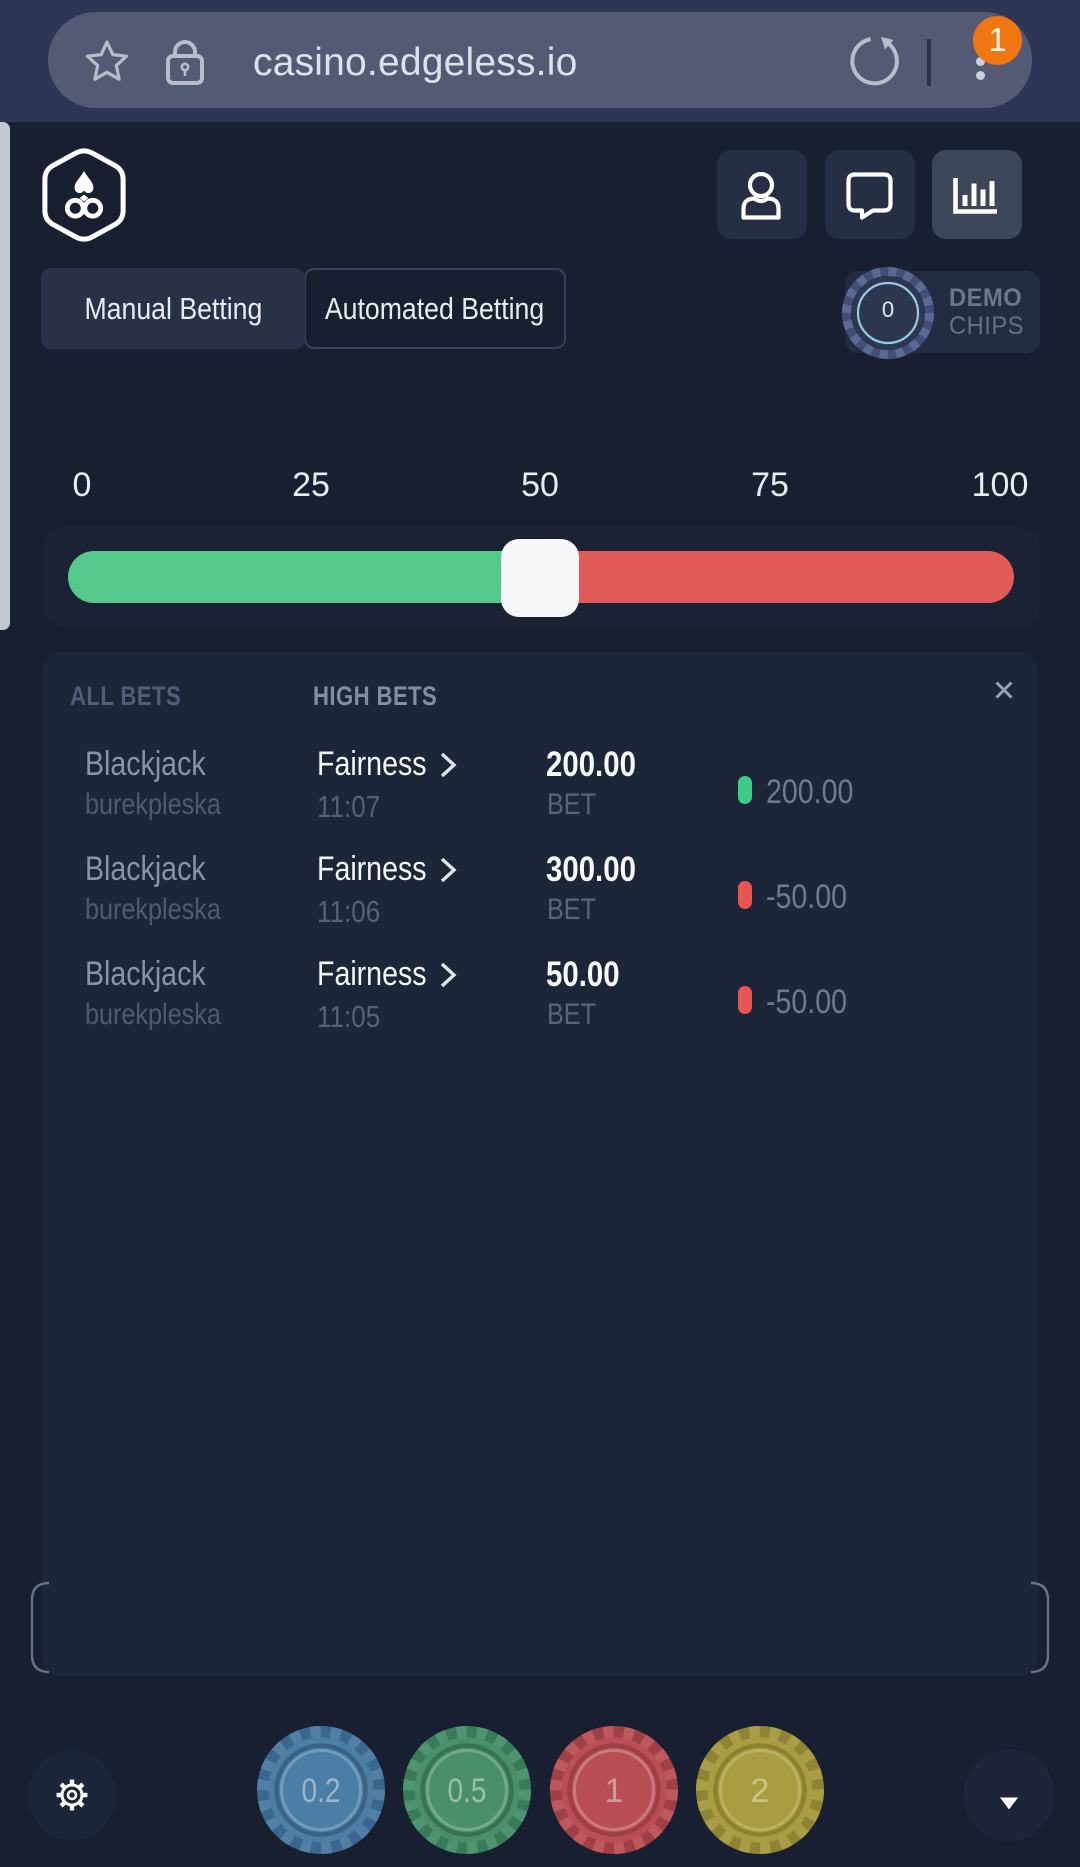  Describe the element at coordinates (760, 1791) in the screenshot. I see `svg-text: 2` at that location.